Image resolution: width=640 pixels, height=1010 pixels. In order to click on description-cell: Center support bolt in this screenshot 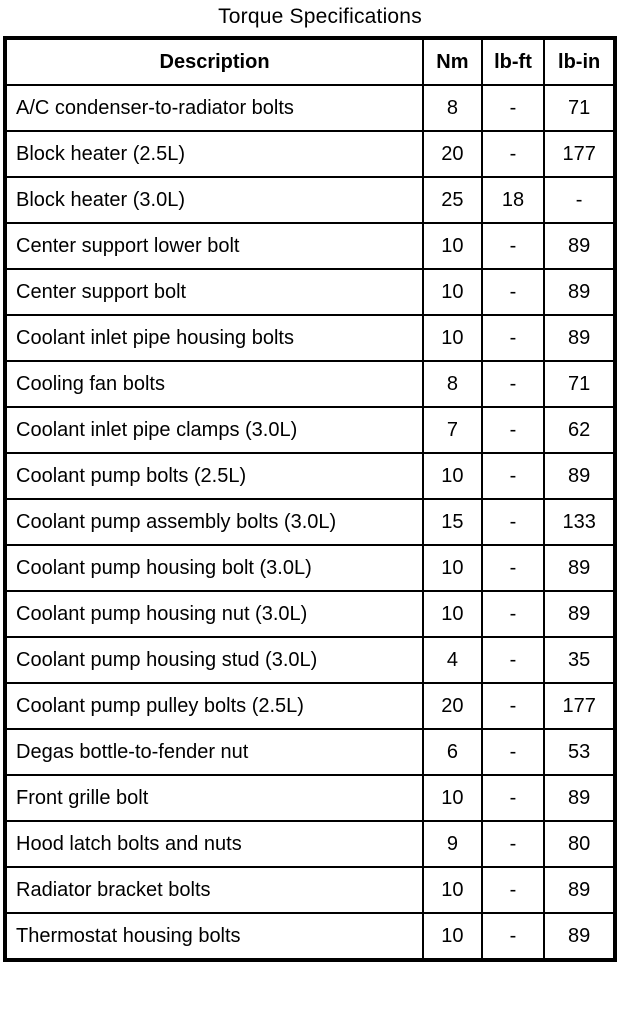, I will do `click(214, 292)`.